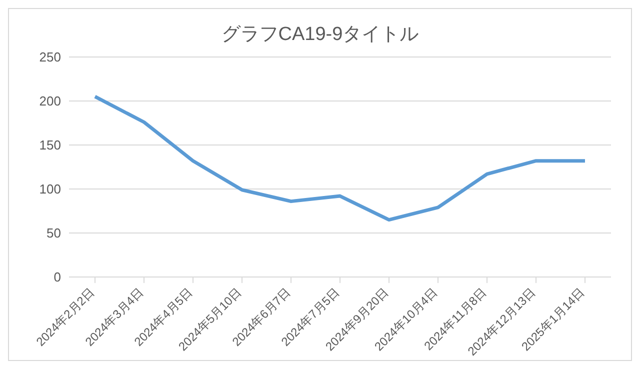  What do you see at coordinates (57, 277) in the screenshot?
I see `y-tick-label: 0` at bounding box center [57, 277].